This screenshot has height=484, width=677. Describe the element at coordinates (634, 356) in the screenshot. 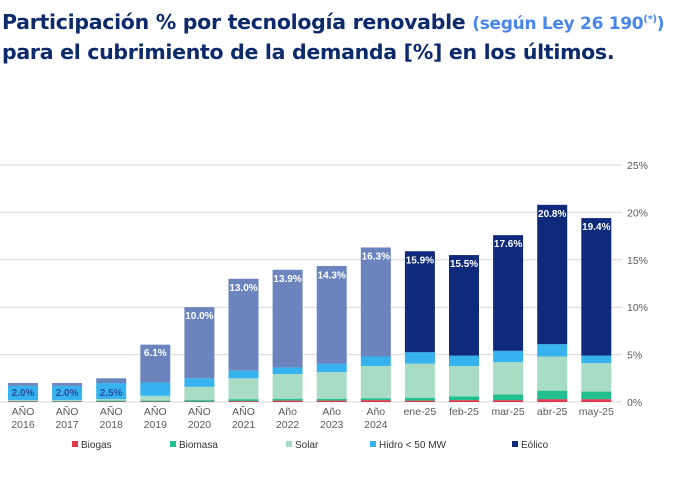

I see `y-tick-label: 5%` at that location.